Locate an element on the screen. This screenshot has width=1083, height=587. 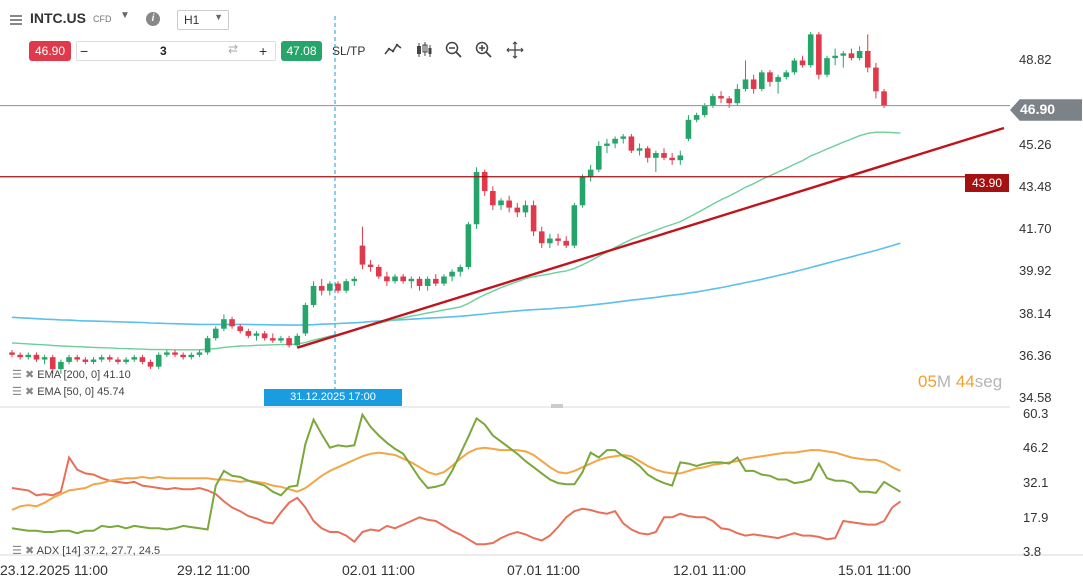
timeframe-value: H1 is located at coordinates (192, 20).